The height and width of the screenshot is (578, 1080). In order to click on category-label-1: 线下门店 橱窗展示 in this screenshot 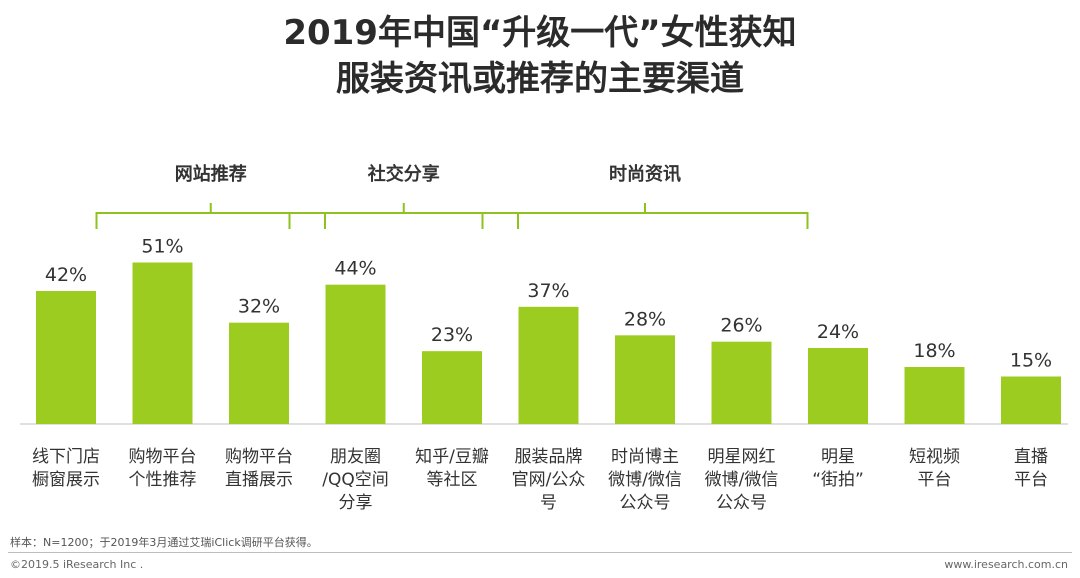, I will do `click(66, 468)`.